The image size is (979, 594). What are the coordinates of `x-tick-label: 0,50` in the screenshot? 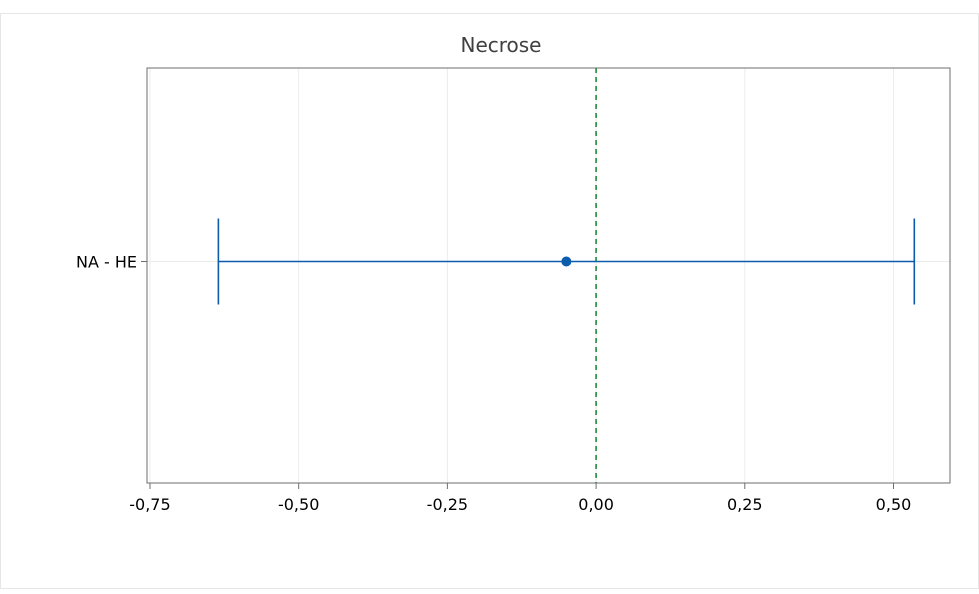 It's located at (894, 504).